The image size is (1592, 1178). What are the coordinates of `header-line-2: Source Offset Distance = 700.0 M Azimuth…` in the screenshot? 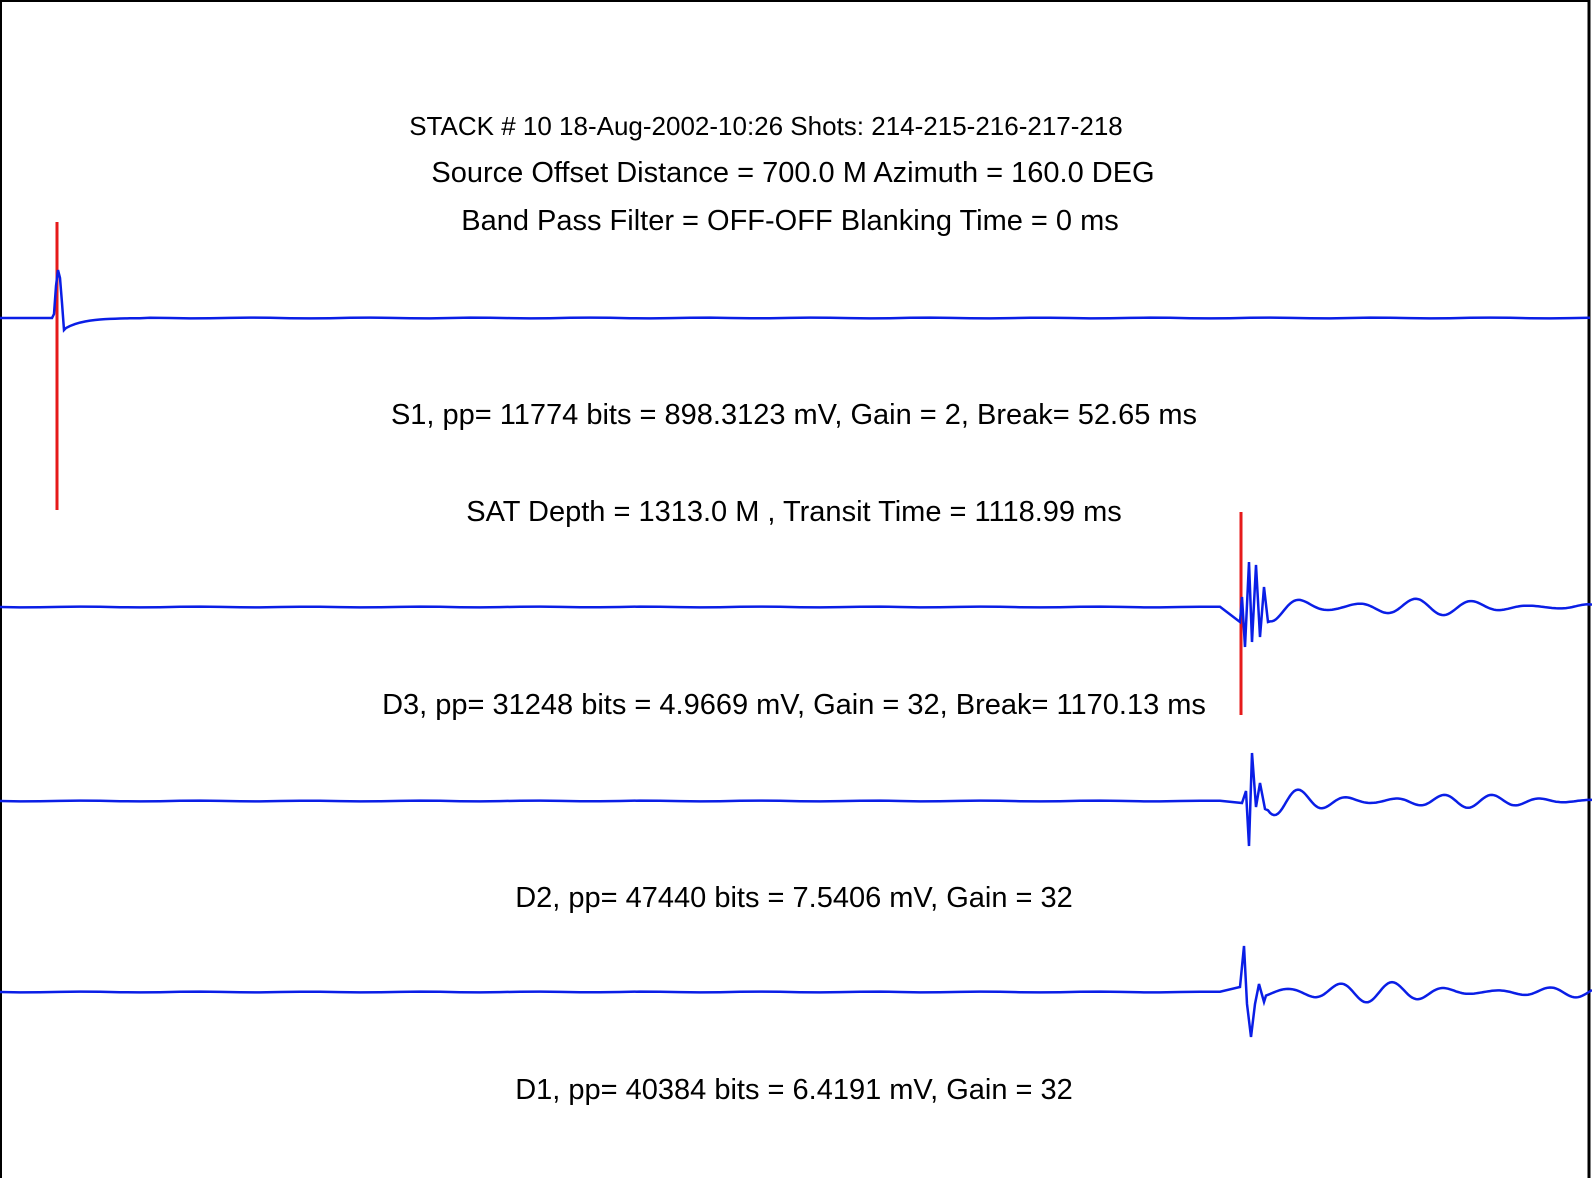 It's located at (792, 173).